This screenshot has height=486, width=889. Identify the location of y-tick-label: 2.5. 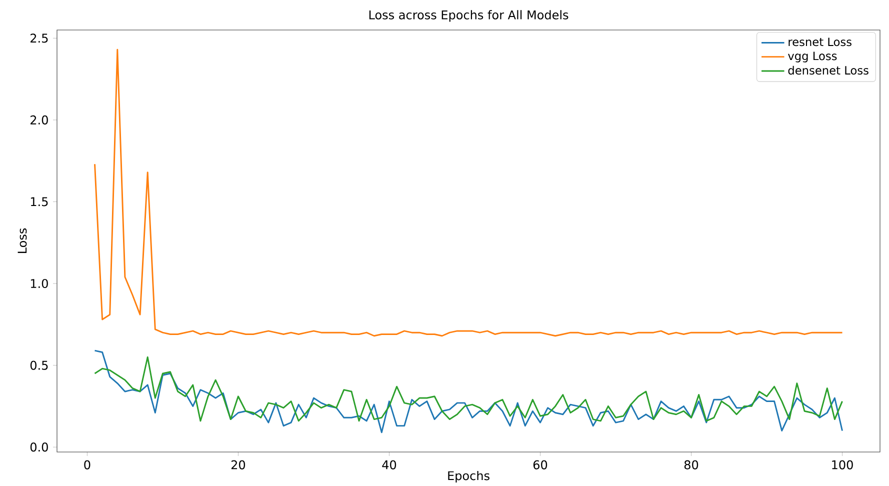
(39, 38).